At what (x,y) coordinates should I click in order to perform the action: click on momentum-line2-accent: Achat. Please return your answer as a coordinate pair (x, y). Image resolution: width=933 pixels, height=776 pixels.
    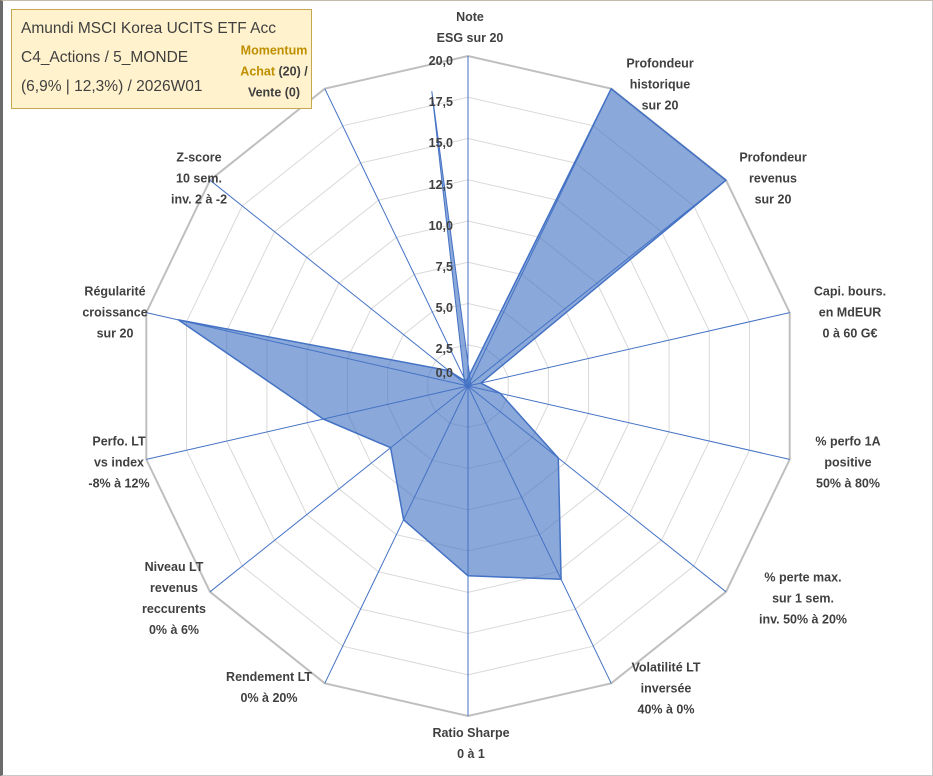
    Looking at the image, I should click on (258, 71).